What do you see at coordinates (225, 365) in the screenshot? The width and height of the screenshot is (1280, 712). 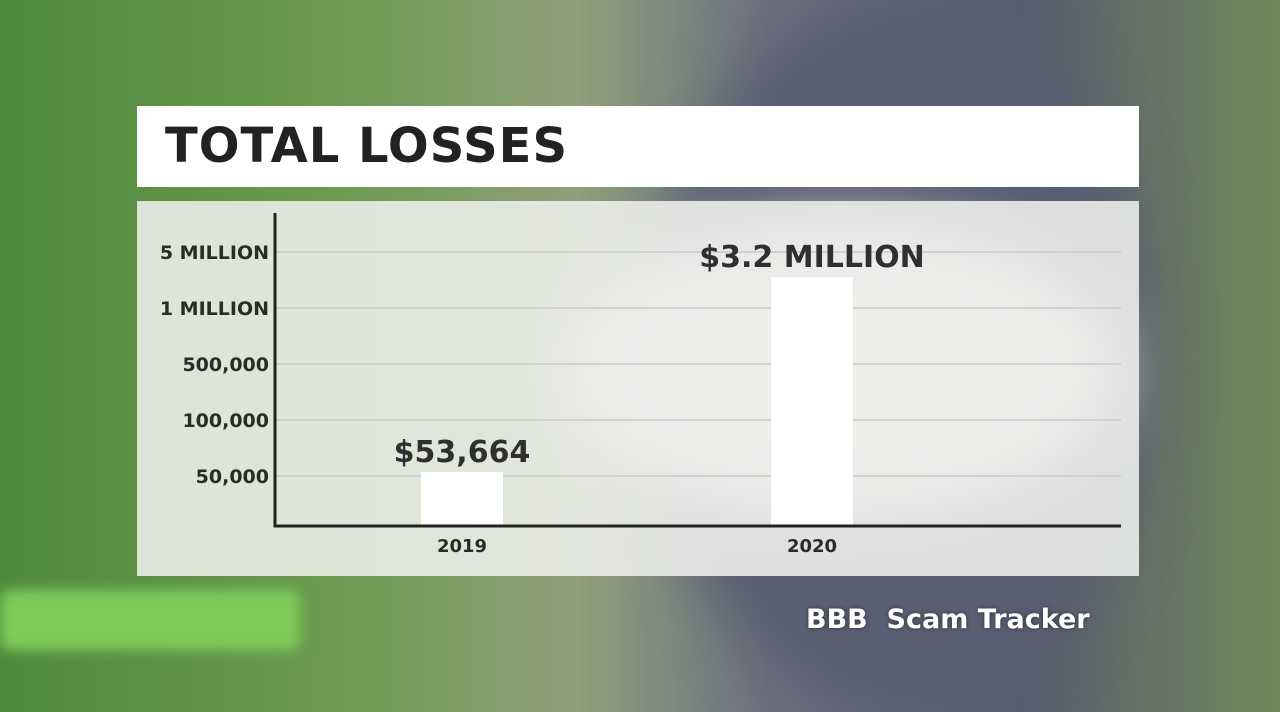 I see `y-tick-label: 500,000` at bounding box center [225, 365].